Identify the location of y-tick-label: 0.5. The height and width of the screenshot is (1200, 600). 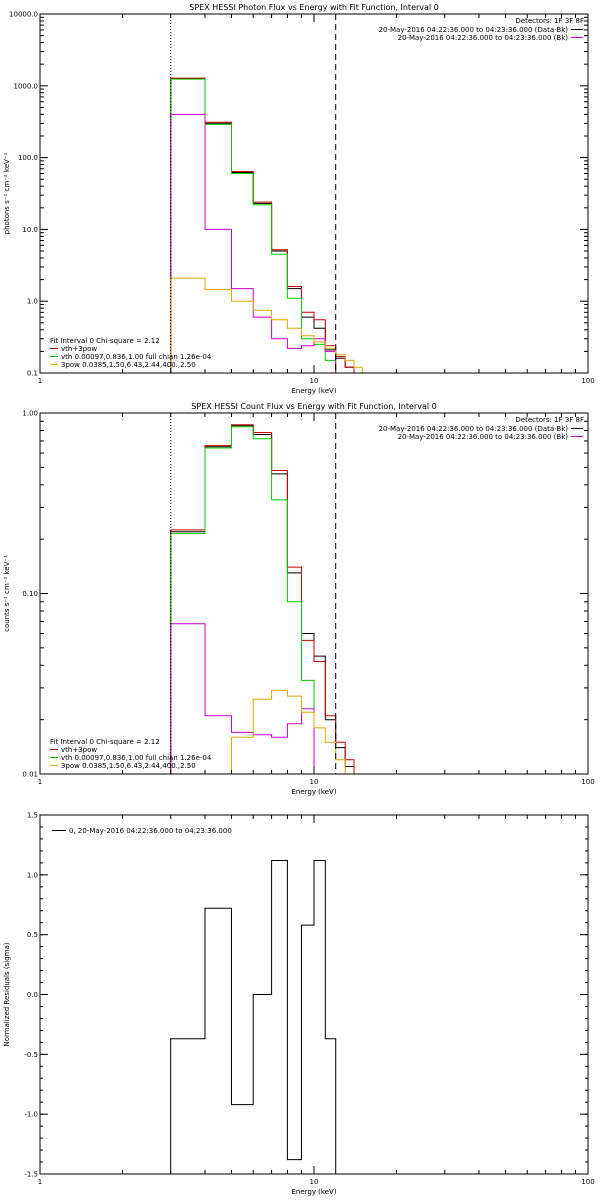
(32, 935).